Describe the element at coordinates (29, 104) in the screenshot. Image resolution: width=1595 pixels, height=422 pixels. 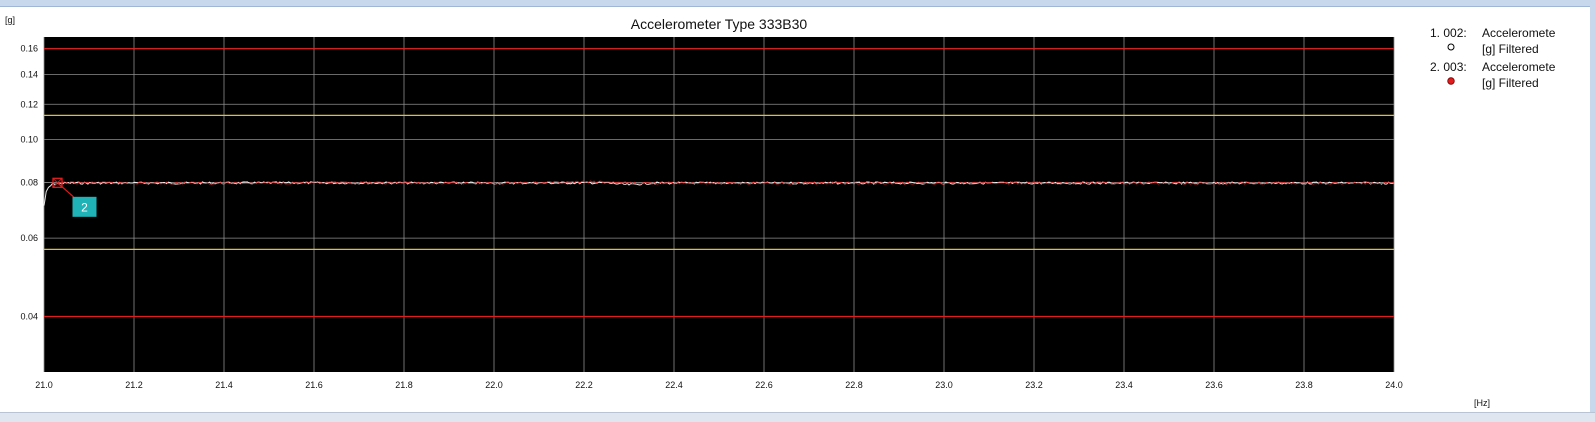
I see `y-tick-label: 0.12` at that location.